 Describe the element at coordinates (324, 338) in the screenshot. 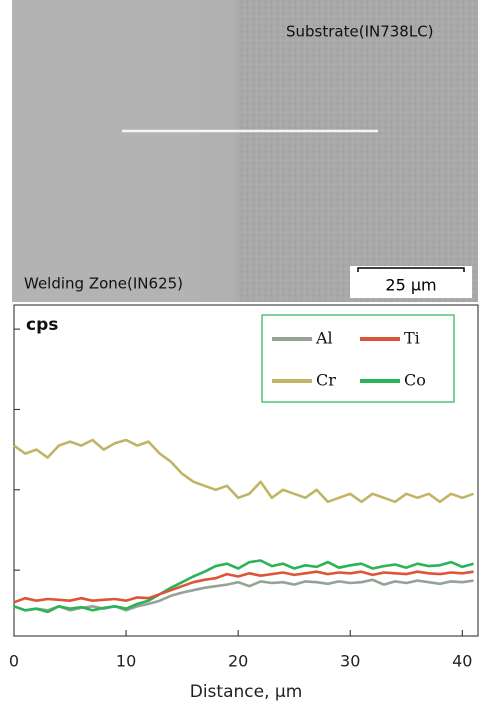

I see `legend-label: Al` at that location.